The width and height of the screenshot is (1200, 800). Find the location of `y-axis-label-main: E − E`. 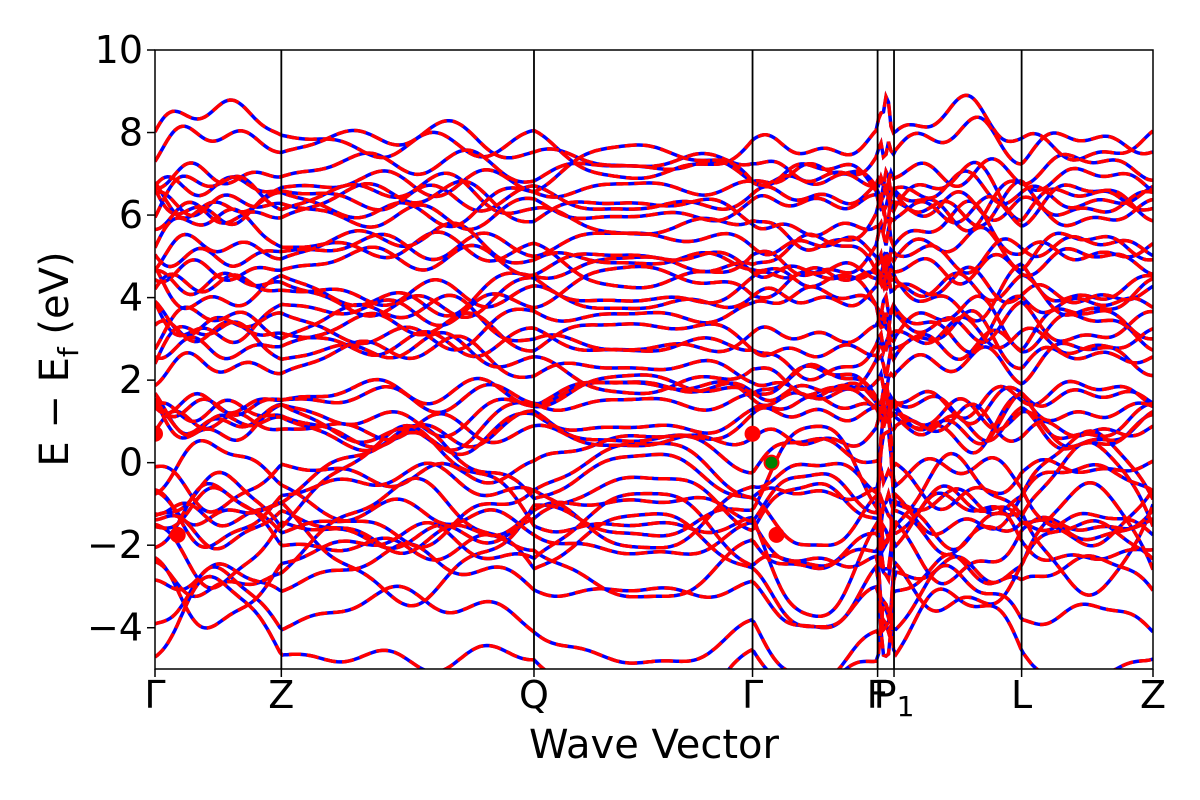

y-axis-label-main: E − E is located at coordinates (55, 412).